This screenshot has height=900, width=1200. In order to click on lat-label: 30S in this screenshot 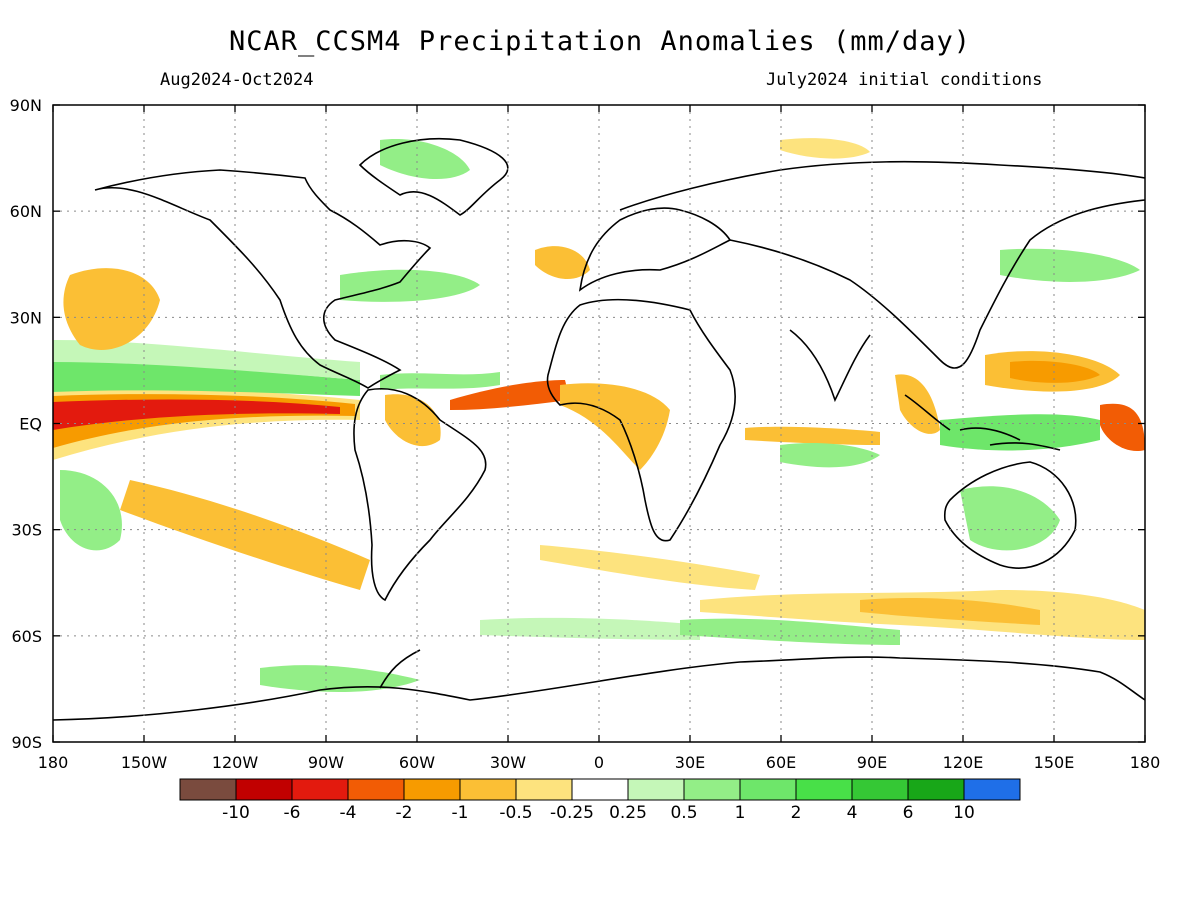, I will do `click(26, 530)`.